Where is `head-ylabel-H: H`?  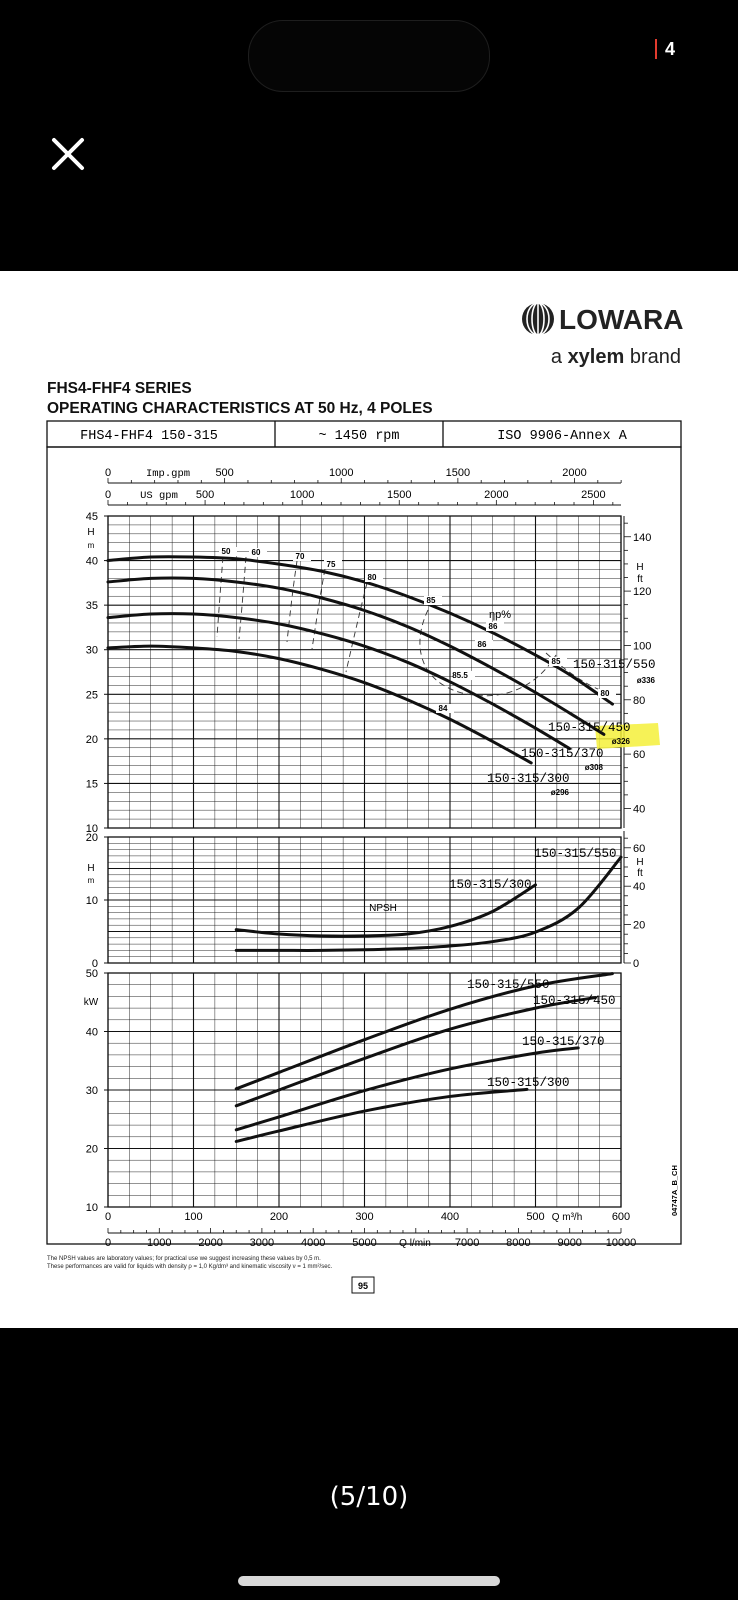
head-ylabel-H: H is located at coordinates (90, 532).